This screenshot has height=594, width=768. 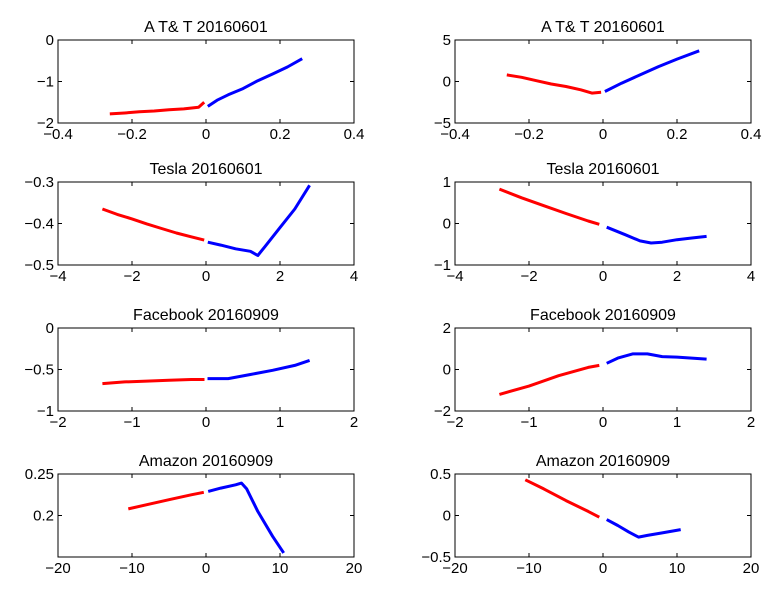 I want to click on subplot-3: Tesla 20160601 −4 −2 0 2 4 −0.5 −0.4 −0.3, so click(x=191, y=223).